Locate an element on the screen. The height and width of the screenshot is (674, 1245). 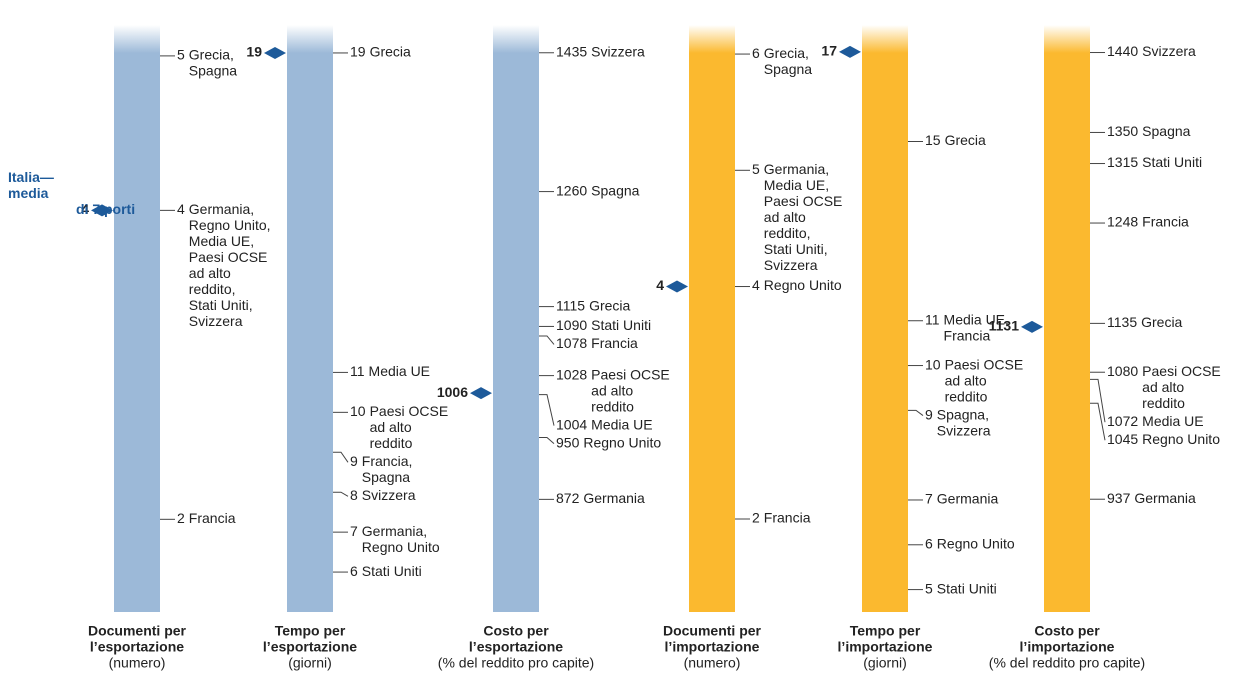
annotation: di 7 porti is located at coordinates (105, 209).